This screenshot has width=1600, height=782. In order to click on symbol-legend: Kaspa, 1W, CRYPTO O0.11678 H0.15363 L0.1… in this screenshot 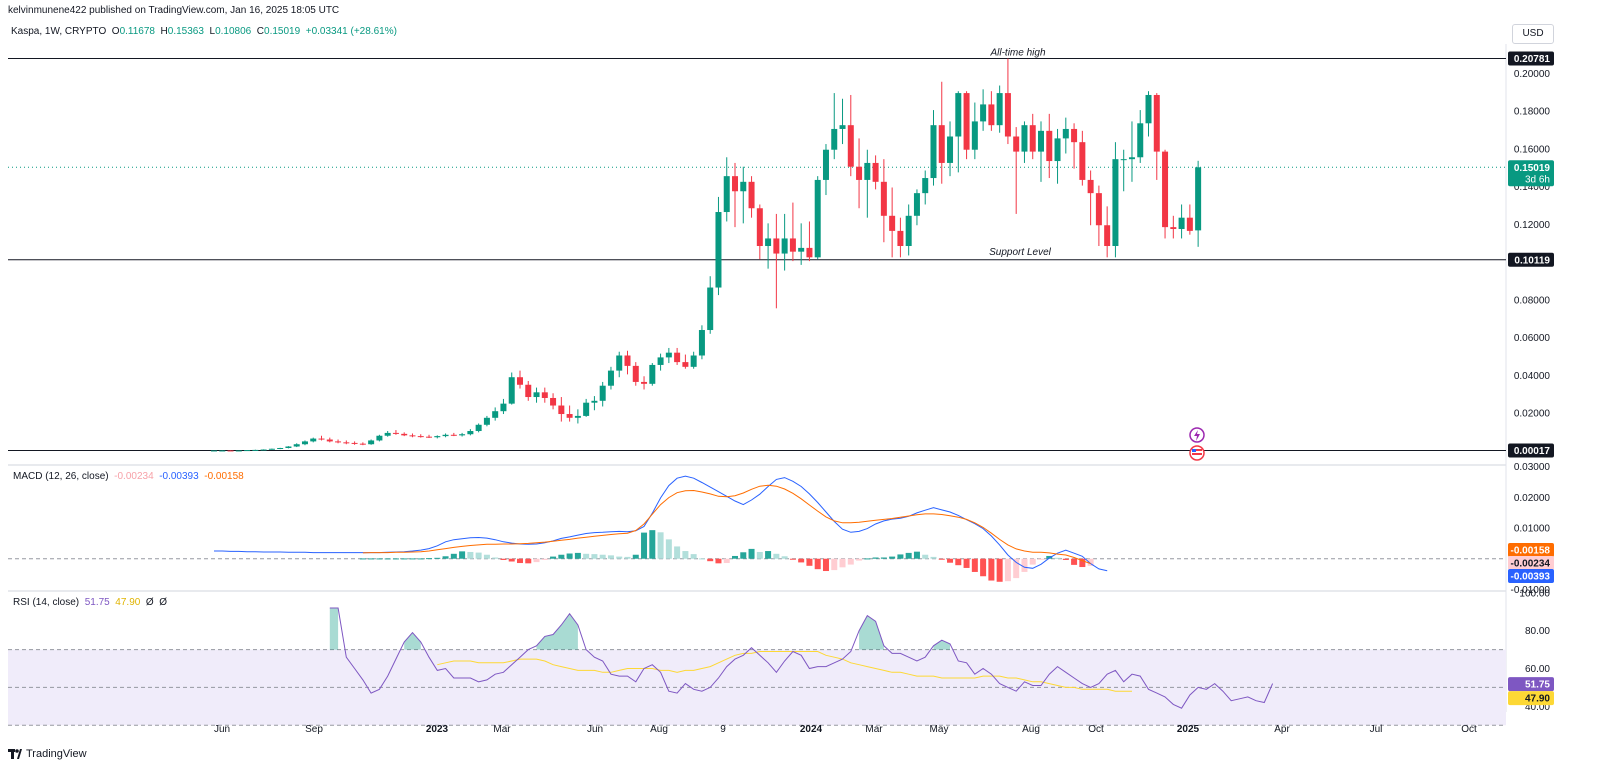, I will do `click(204, 31)`.